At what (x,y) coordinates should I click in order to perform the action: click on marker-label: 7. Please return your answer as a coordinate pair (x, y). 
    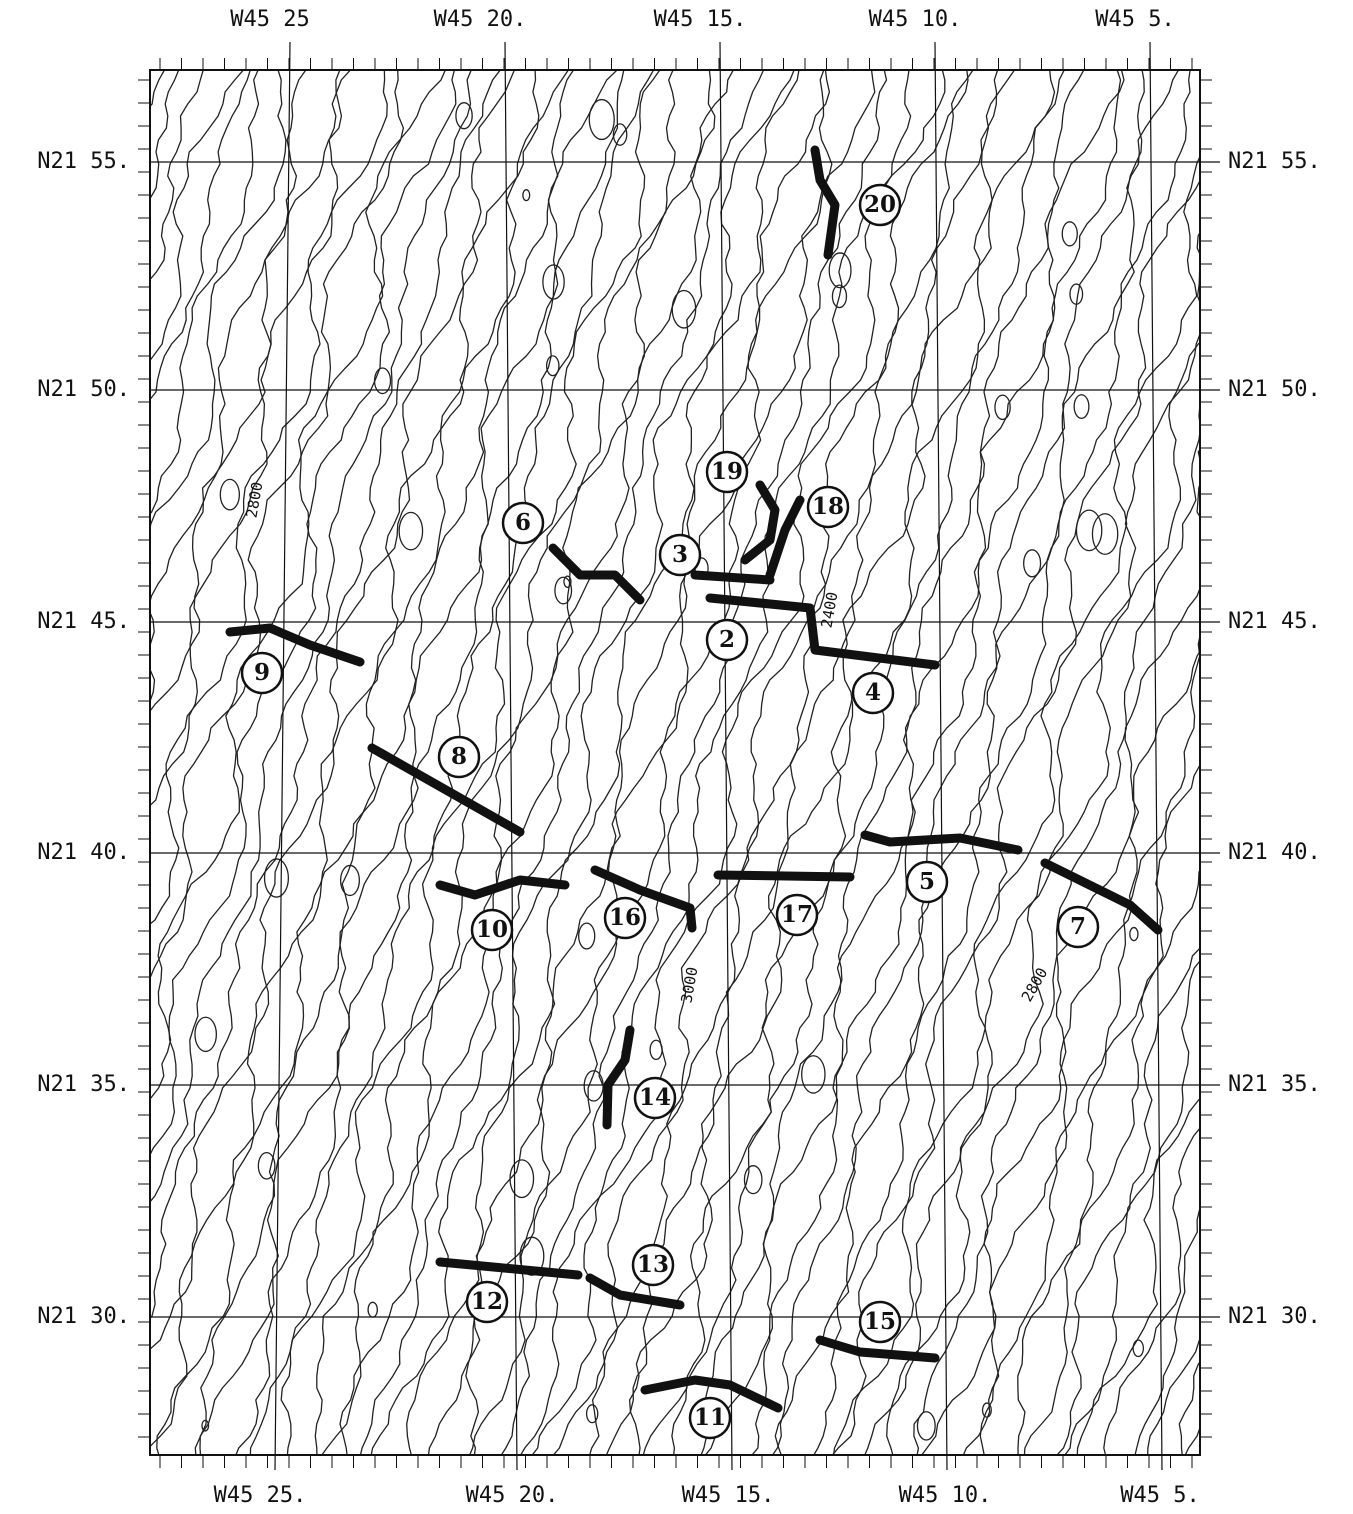
    Looking at the image, I should click on (1078, 926).